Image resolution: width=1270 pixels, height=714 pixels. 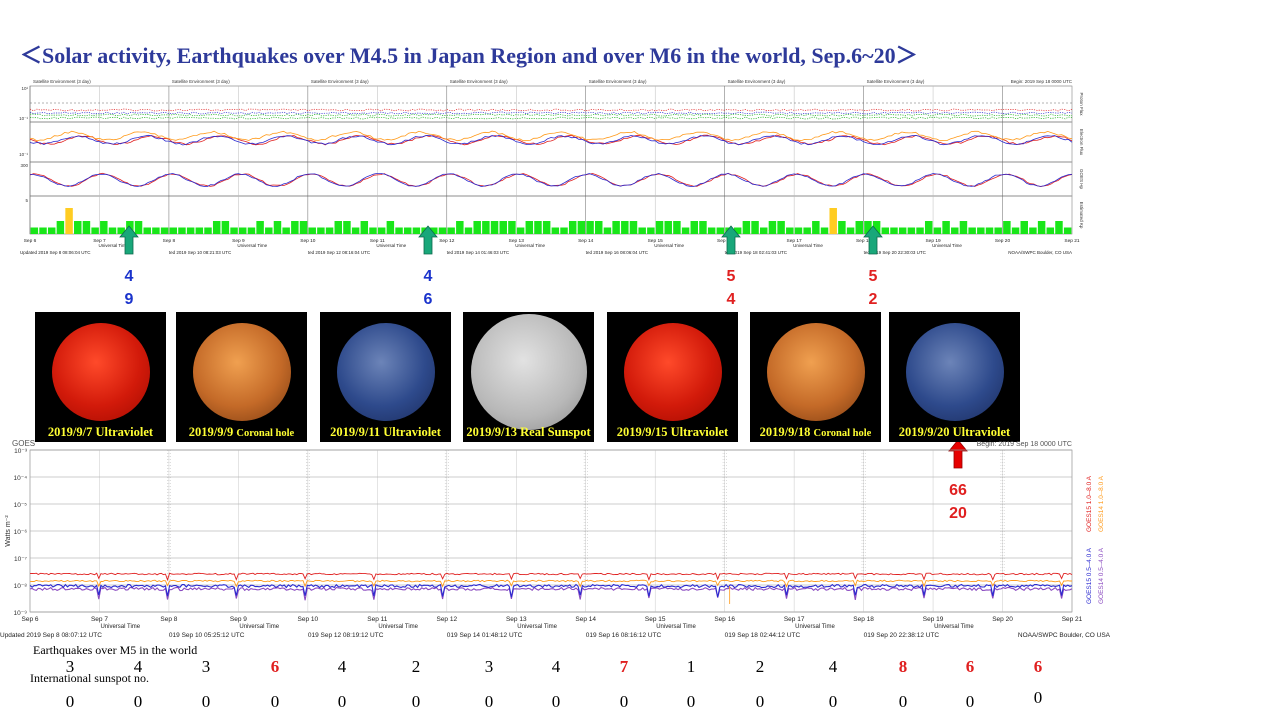 What do you see at coordinates (238, 619) in the screenshot?
I see `x-tick-label: Sep 9` at bounding box center [238, 619].